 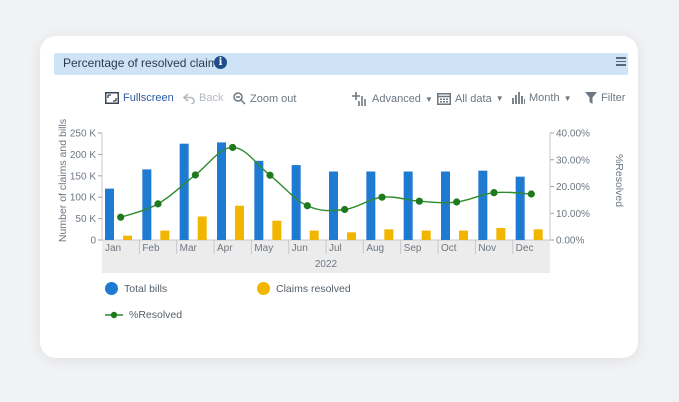 What do you see at coordinates (263, 248) in the screenshot?
I see `x-tick-label: May` at bounding box center [263, 248].